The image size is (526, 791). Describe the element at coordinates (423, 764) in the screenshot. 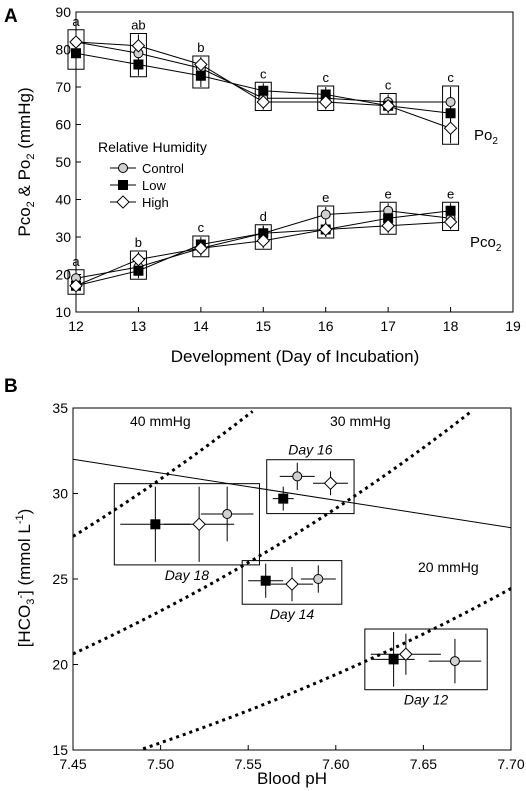

I see `x-tick-label: 7.65` at that location.